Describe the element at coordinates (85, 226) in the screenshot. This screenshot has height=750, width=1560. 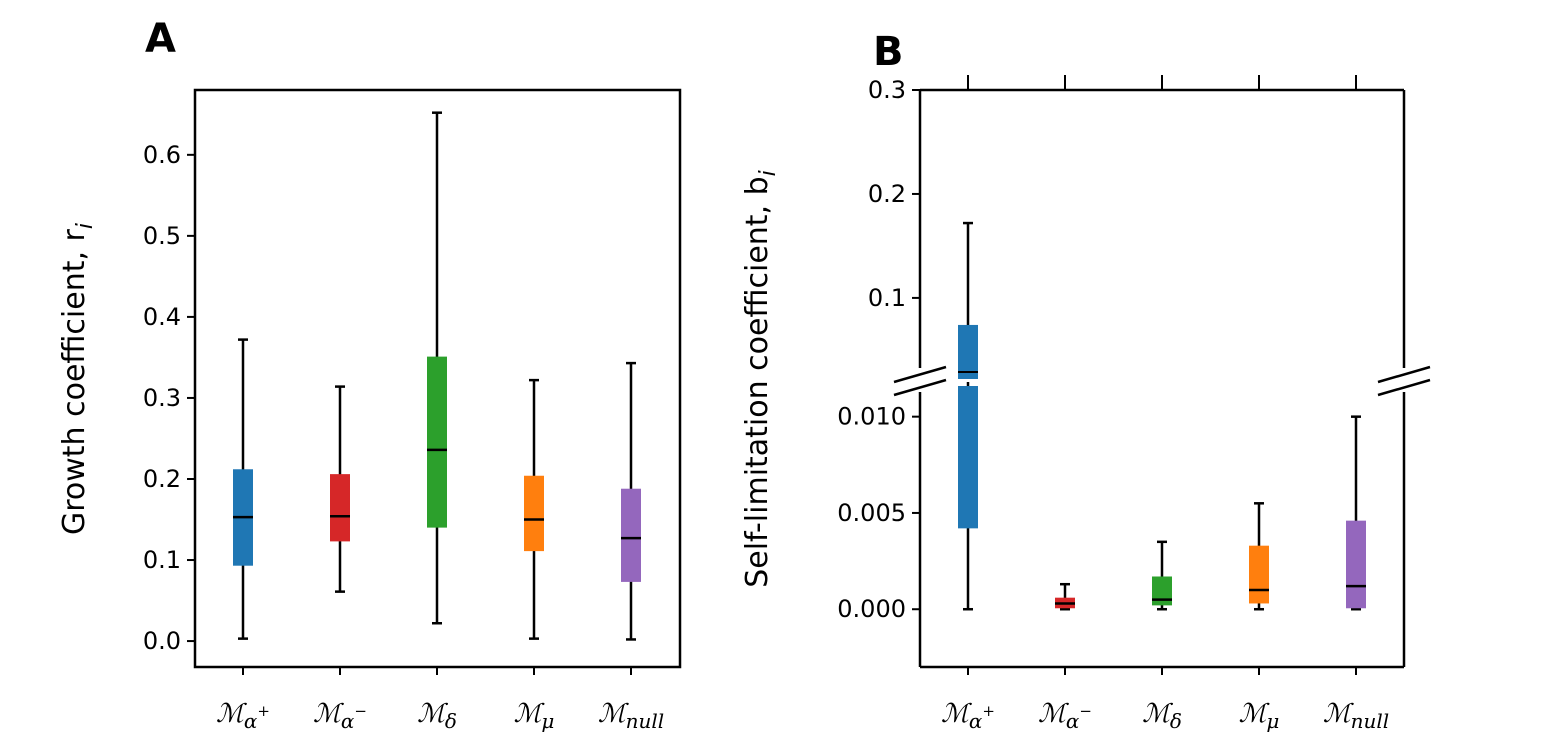
I see `panel-a-ylabel-subscript: i` at that location.